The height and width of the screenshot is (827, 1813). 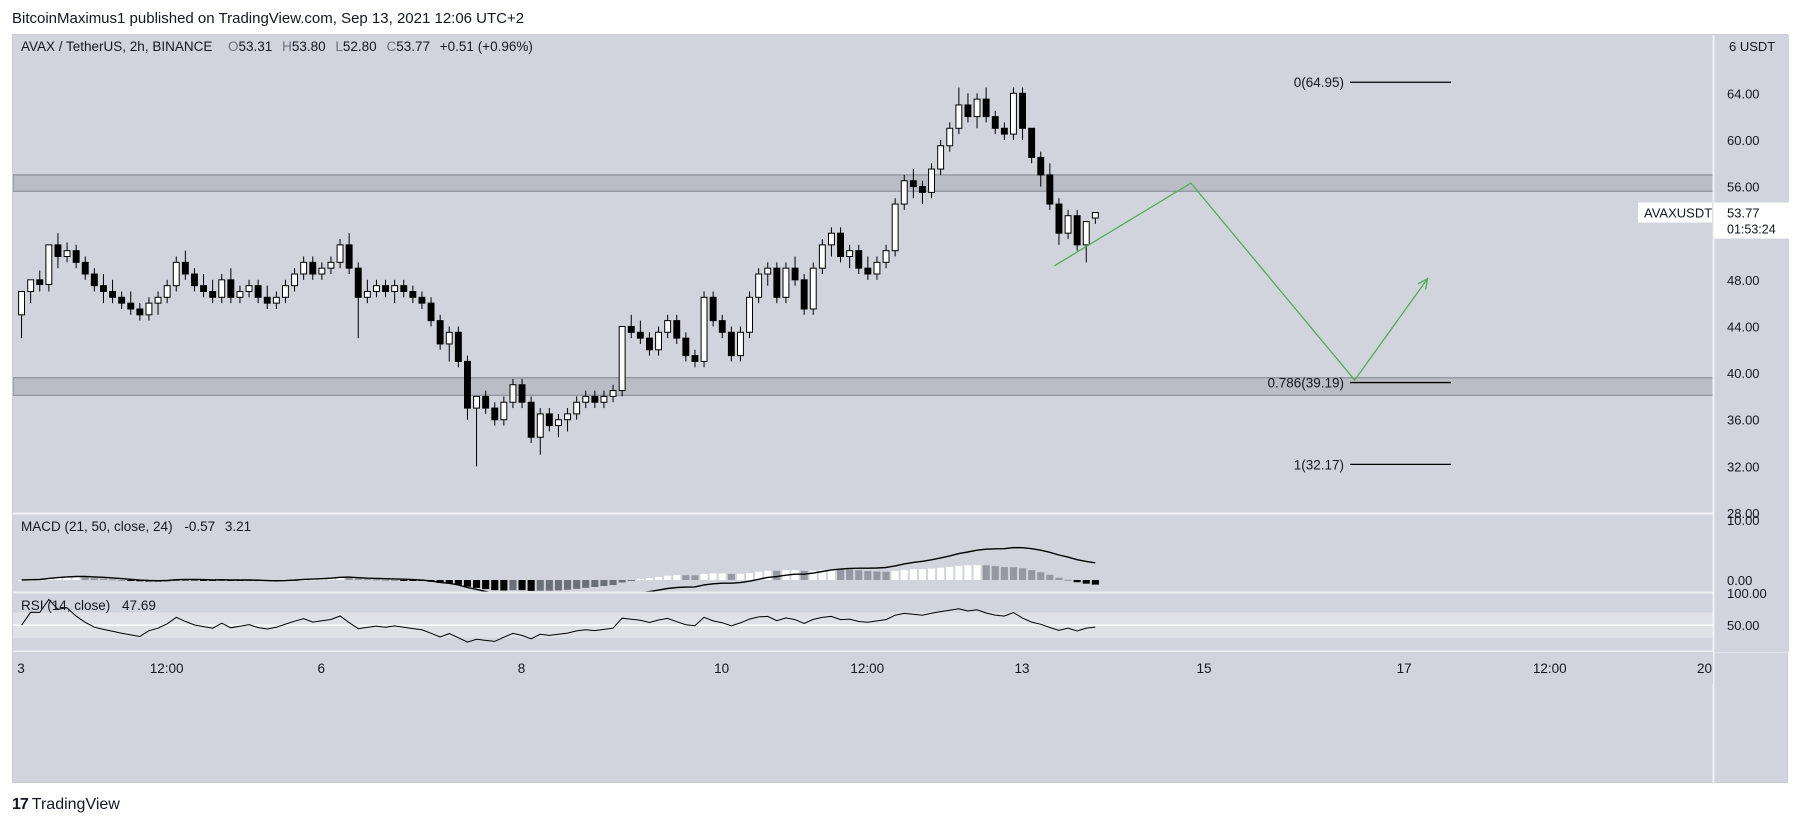 I want to click on rsi-pane: RSI (14, close) 47.69, so click(x=863, y=622).